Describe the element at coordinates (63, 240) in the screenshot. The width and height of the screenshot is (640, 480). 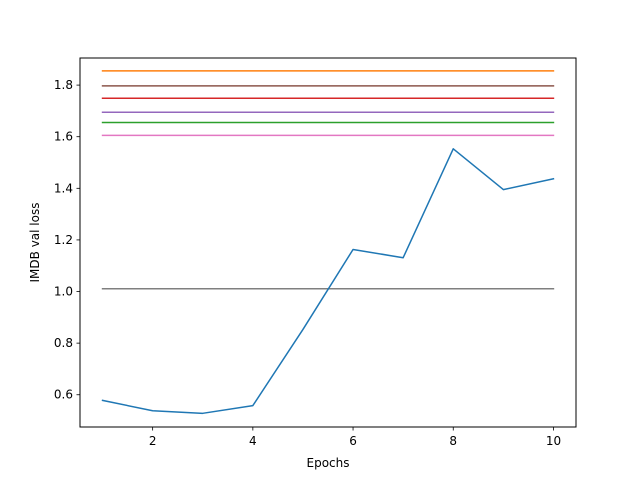
I see `y-tick-label: 1.2` at that location.